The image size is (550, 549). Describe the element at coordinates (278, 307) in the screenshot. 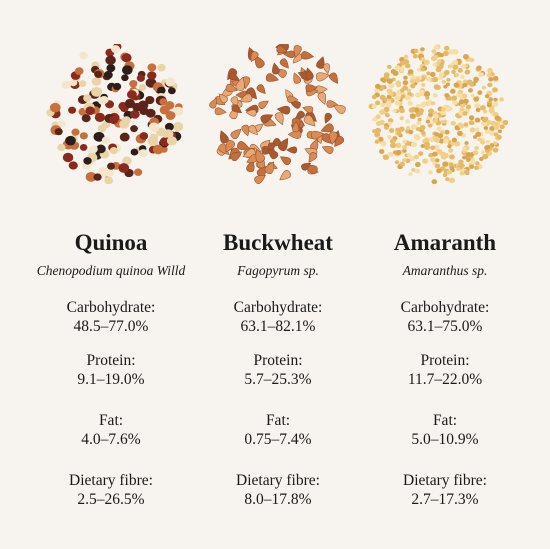

I see `nutrient-label: Carbohydrate:` at that location.